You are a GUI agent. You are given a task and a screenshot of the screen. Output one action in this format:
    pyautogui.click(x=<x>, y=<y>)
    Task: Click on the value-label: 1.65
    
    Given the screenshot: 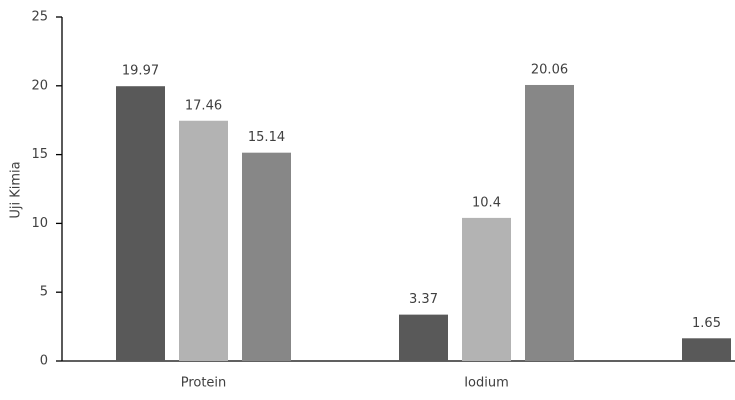 What is the action you would take?
    pyautogui.click(x=706, y=323)
    